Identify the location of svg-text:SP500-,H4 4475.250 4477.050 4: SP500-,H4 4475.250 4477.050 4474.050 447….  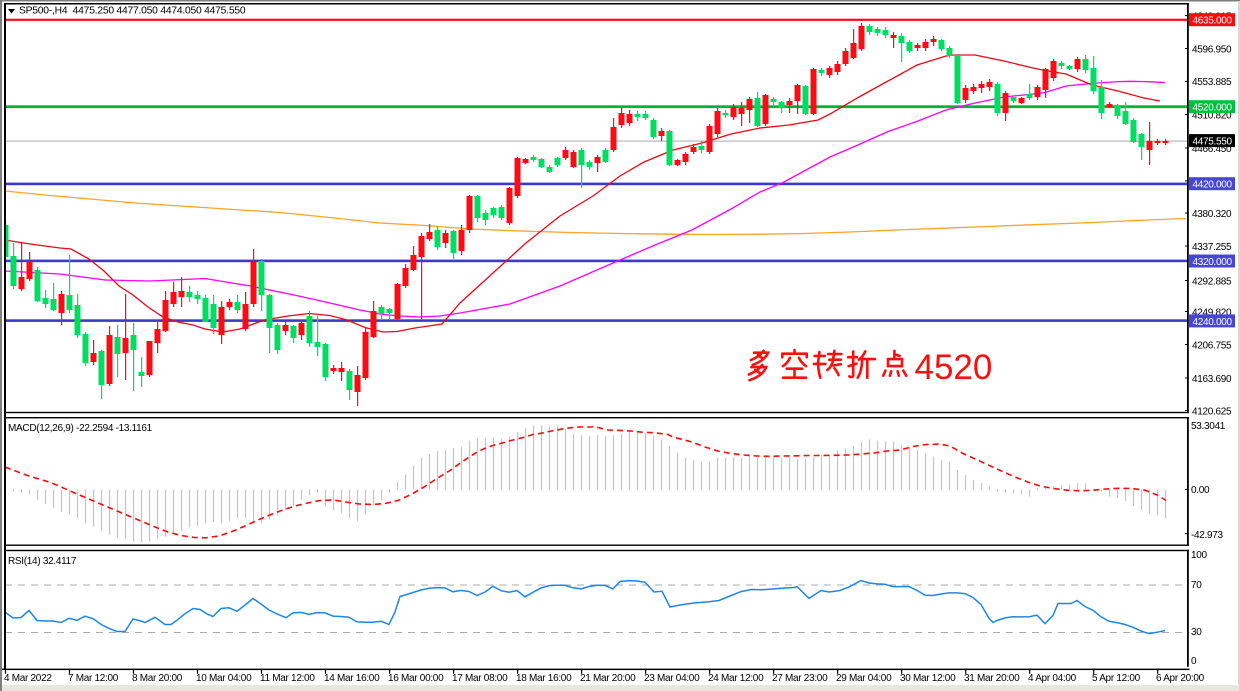
(132, 11).